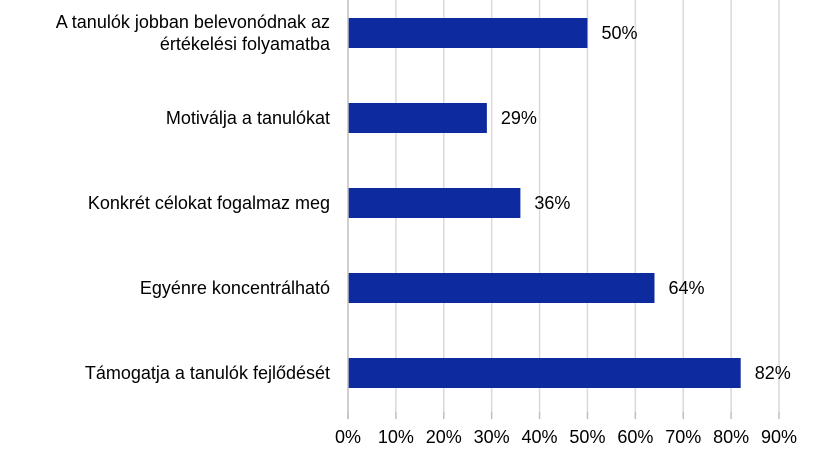  Describe the element at coordinates (396, 437) in the screenshot. I see `x-tick-label: 10%` at that location.